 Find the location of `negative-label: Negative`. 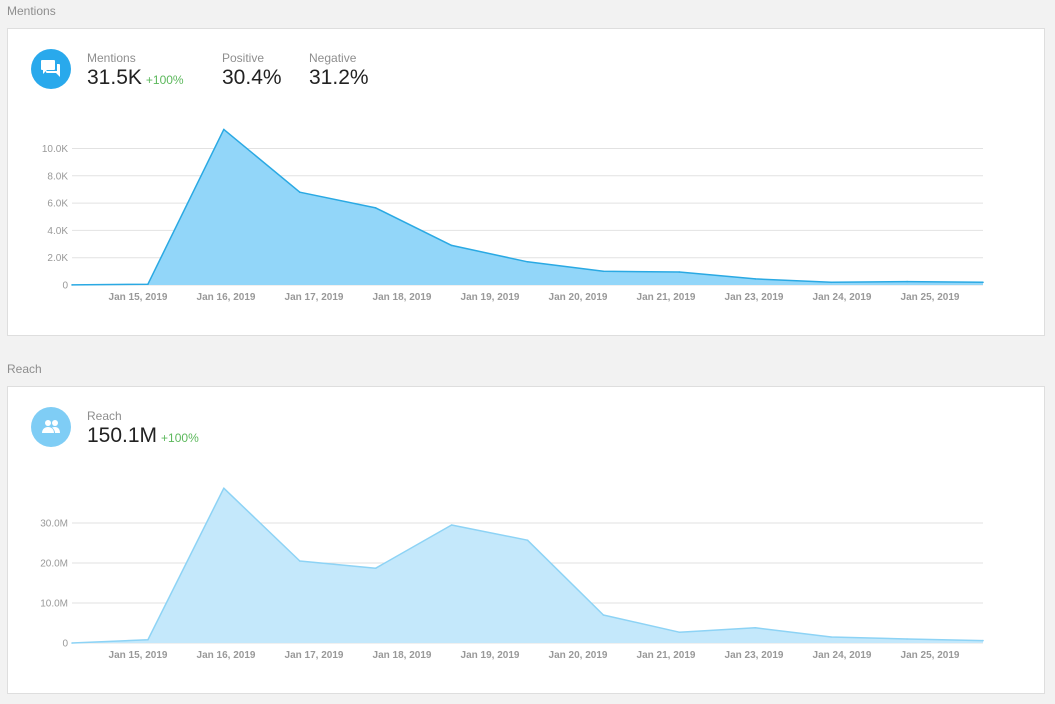

negative-label: Negative is located at coordinates (333, 58).